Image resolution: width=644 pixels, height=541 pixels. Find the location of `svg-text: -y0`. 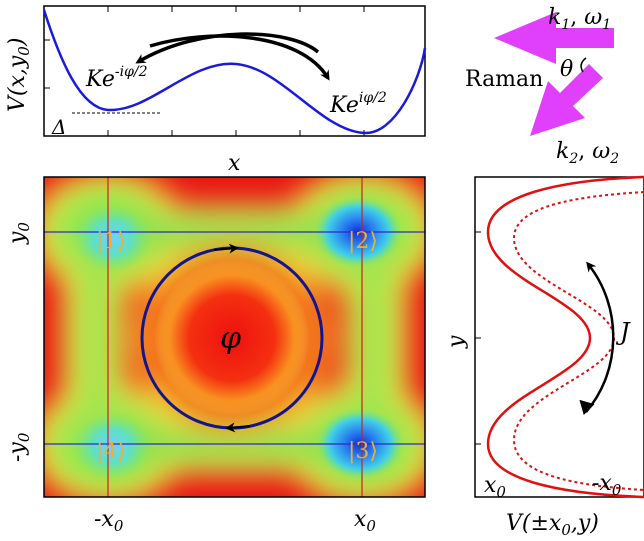

svg-text: -y0 is located at coordinates (19, 447).